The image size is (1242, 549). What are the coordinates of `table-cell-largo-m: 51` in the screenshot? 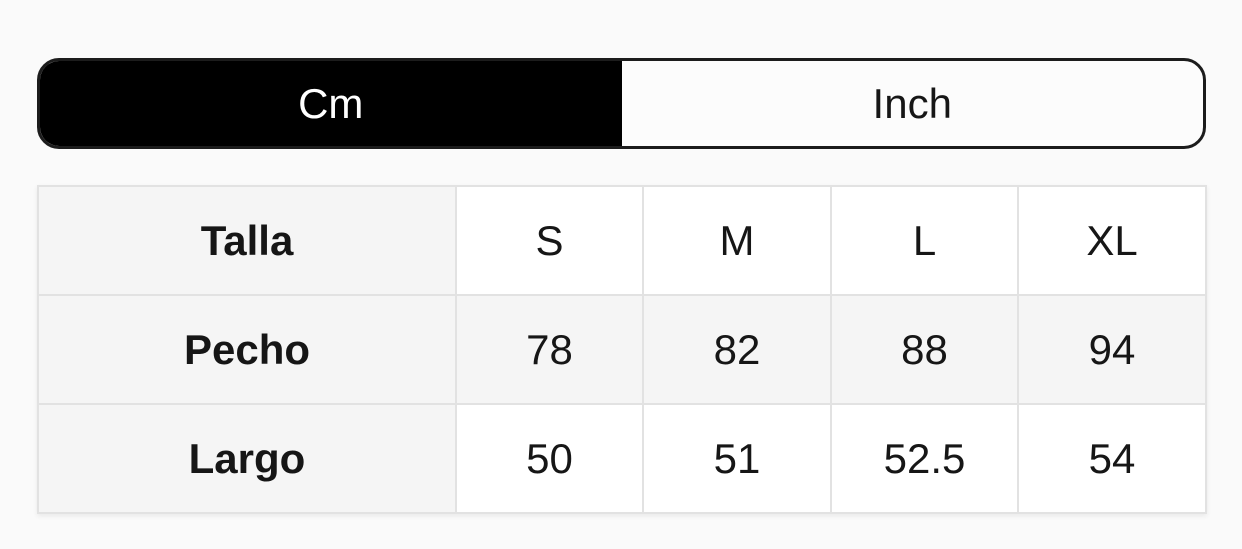 It's located at (737, 458).